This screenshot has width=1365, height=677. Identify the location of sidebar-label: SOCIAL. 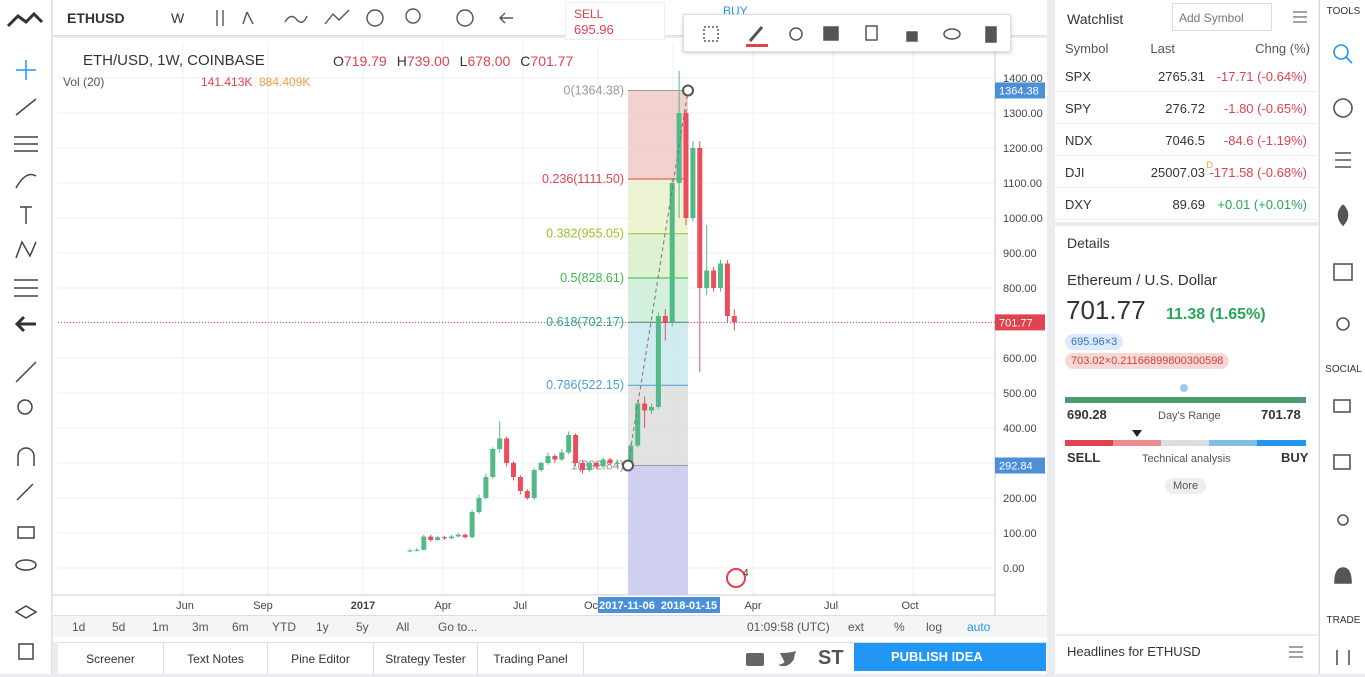
(1343, 369).